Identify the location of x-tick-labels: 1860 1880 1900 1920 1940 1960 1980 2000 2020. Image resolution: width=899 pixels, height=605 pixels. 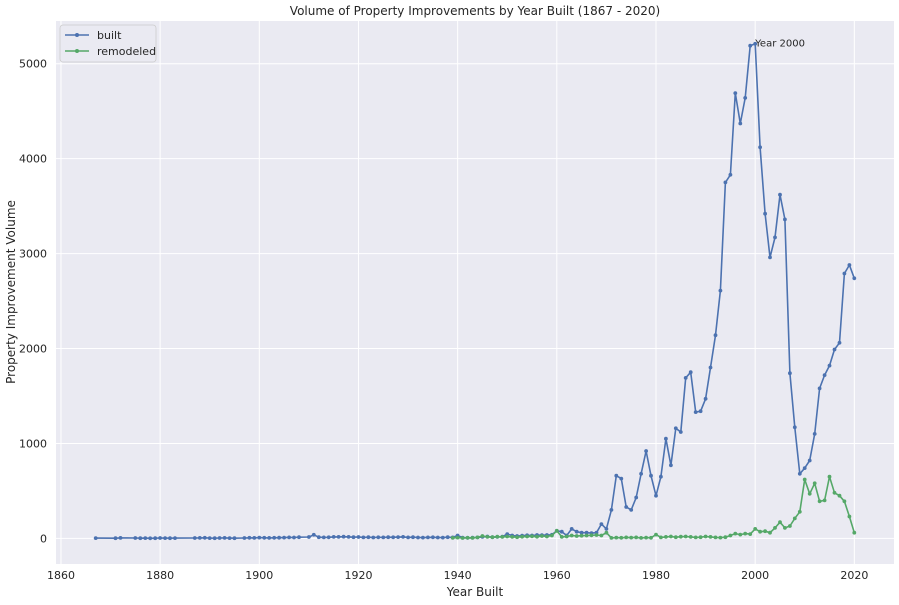
(457, 575).